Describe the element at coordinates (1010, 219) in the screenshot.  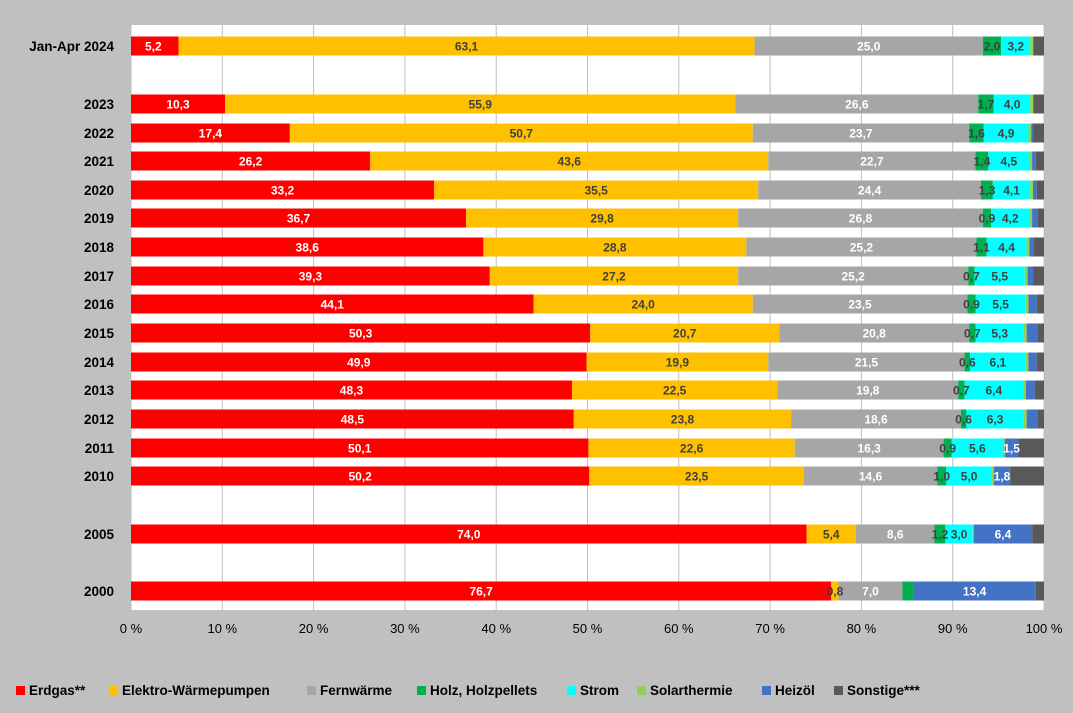
I see `data-label: 4,2` at that location.